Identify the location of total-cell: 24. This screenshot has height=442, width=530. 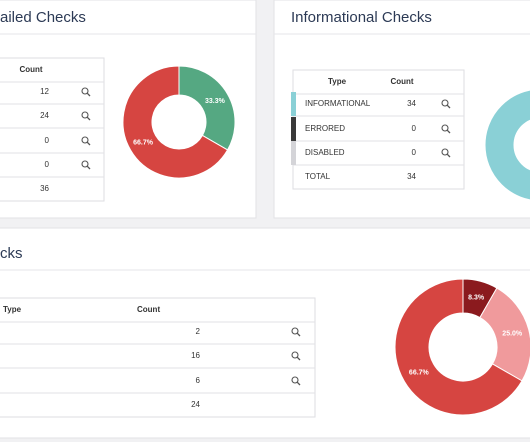
(195, 404).